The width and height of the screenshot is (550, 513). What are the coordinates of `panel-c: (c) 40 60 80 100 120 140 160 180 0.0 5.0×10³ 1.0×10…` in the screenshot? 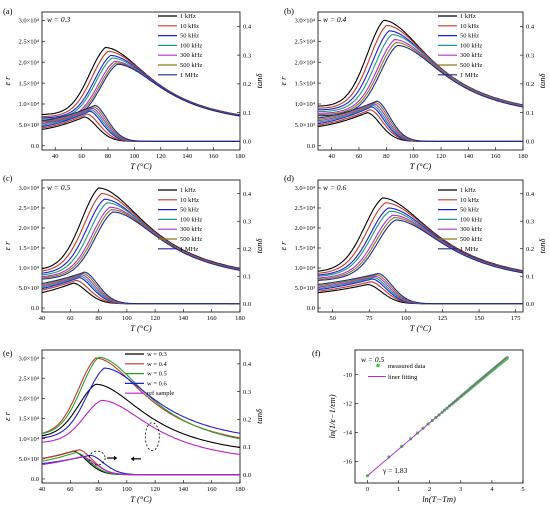 It's located at (133, 253).